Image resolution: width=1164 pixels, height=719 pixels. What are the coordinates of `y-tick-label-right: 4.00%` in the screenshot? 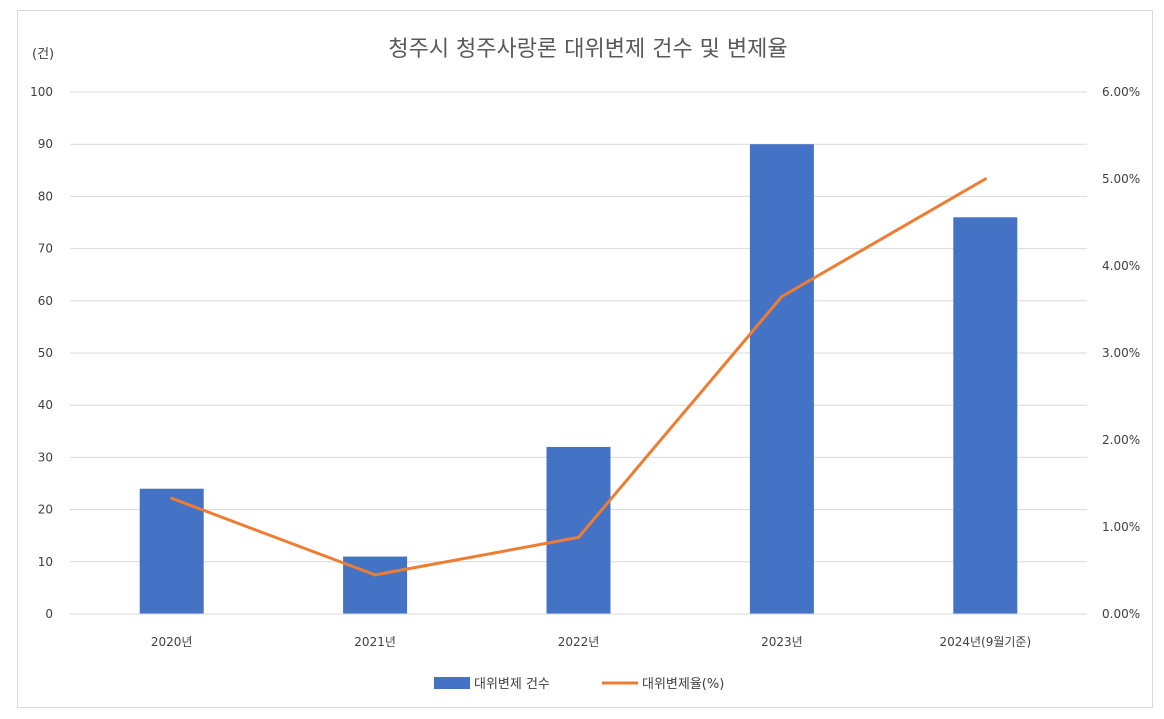 It's located at (1121, 266).